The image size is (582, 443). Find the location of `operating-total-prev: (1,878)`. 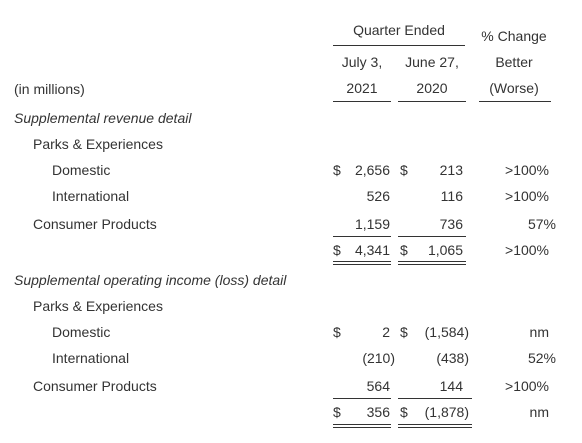

operating-total-prev: (1,878) is located at coordinates (446, 412).